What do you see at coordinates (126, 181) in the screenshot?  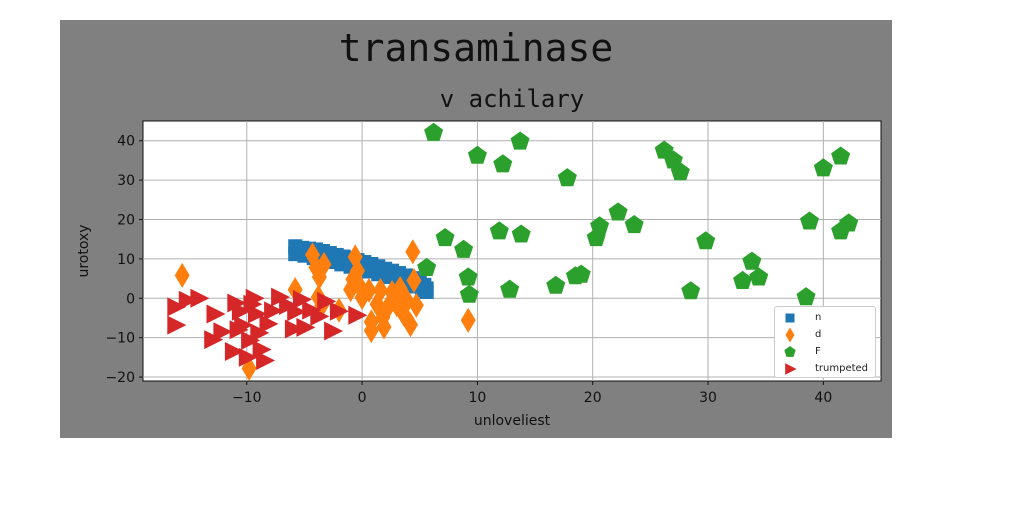 I see `y-tick-label: 30` at bounding box center [126, 181].